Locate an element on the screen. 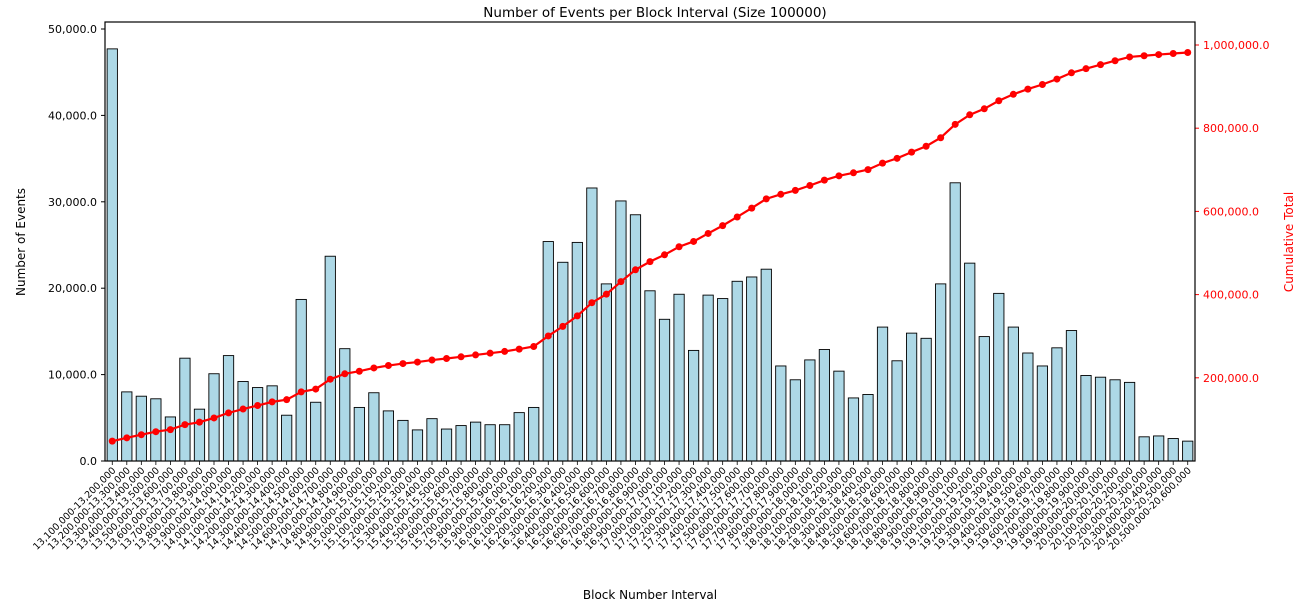 Image resolution: width=1304 pixels, height=613 pixels. y-tick-label-right: 600,000.0 is located at coordinates (1231, 211).